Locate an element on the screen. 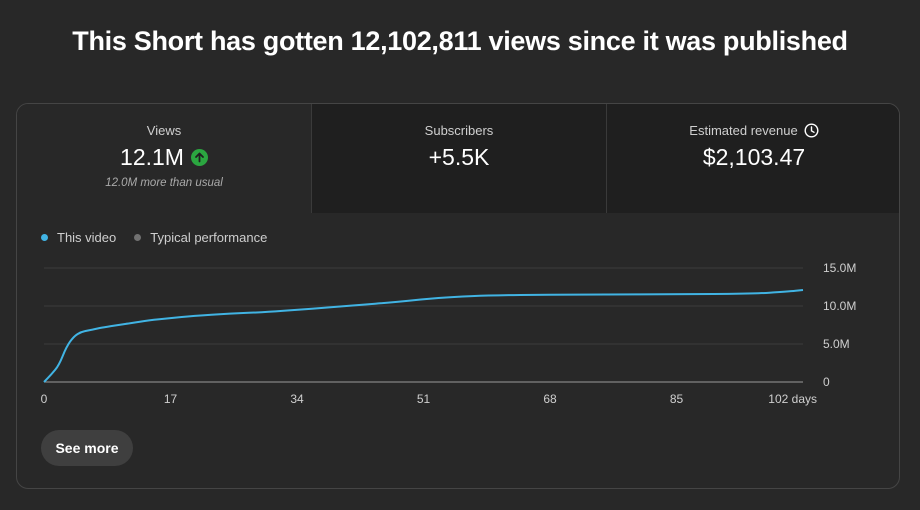 The width and height of the screenshot is (920, 510). x-tick-label: 51 is located at coordinates (424, 399).